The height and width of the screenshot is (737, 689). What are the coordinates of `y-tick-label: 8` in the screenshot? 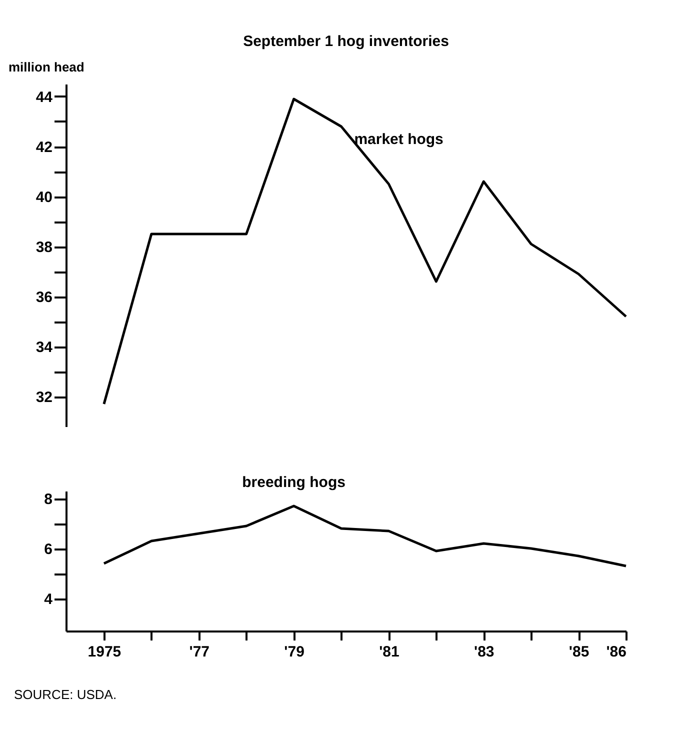 It's located at (48, 499).